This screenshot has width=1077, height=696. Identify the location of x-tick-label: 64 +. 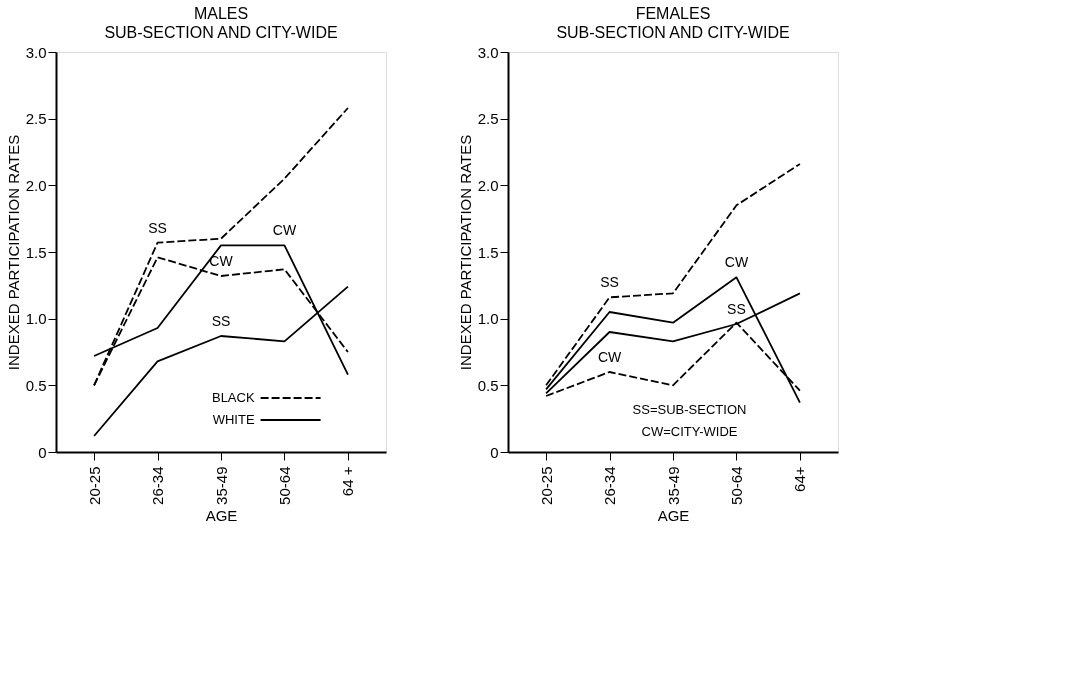
(348, 481).